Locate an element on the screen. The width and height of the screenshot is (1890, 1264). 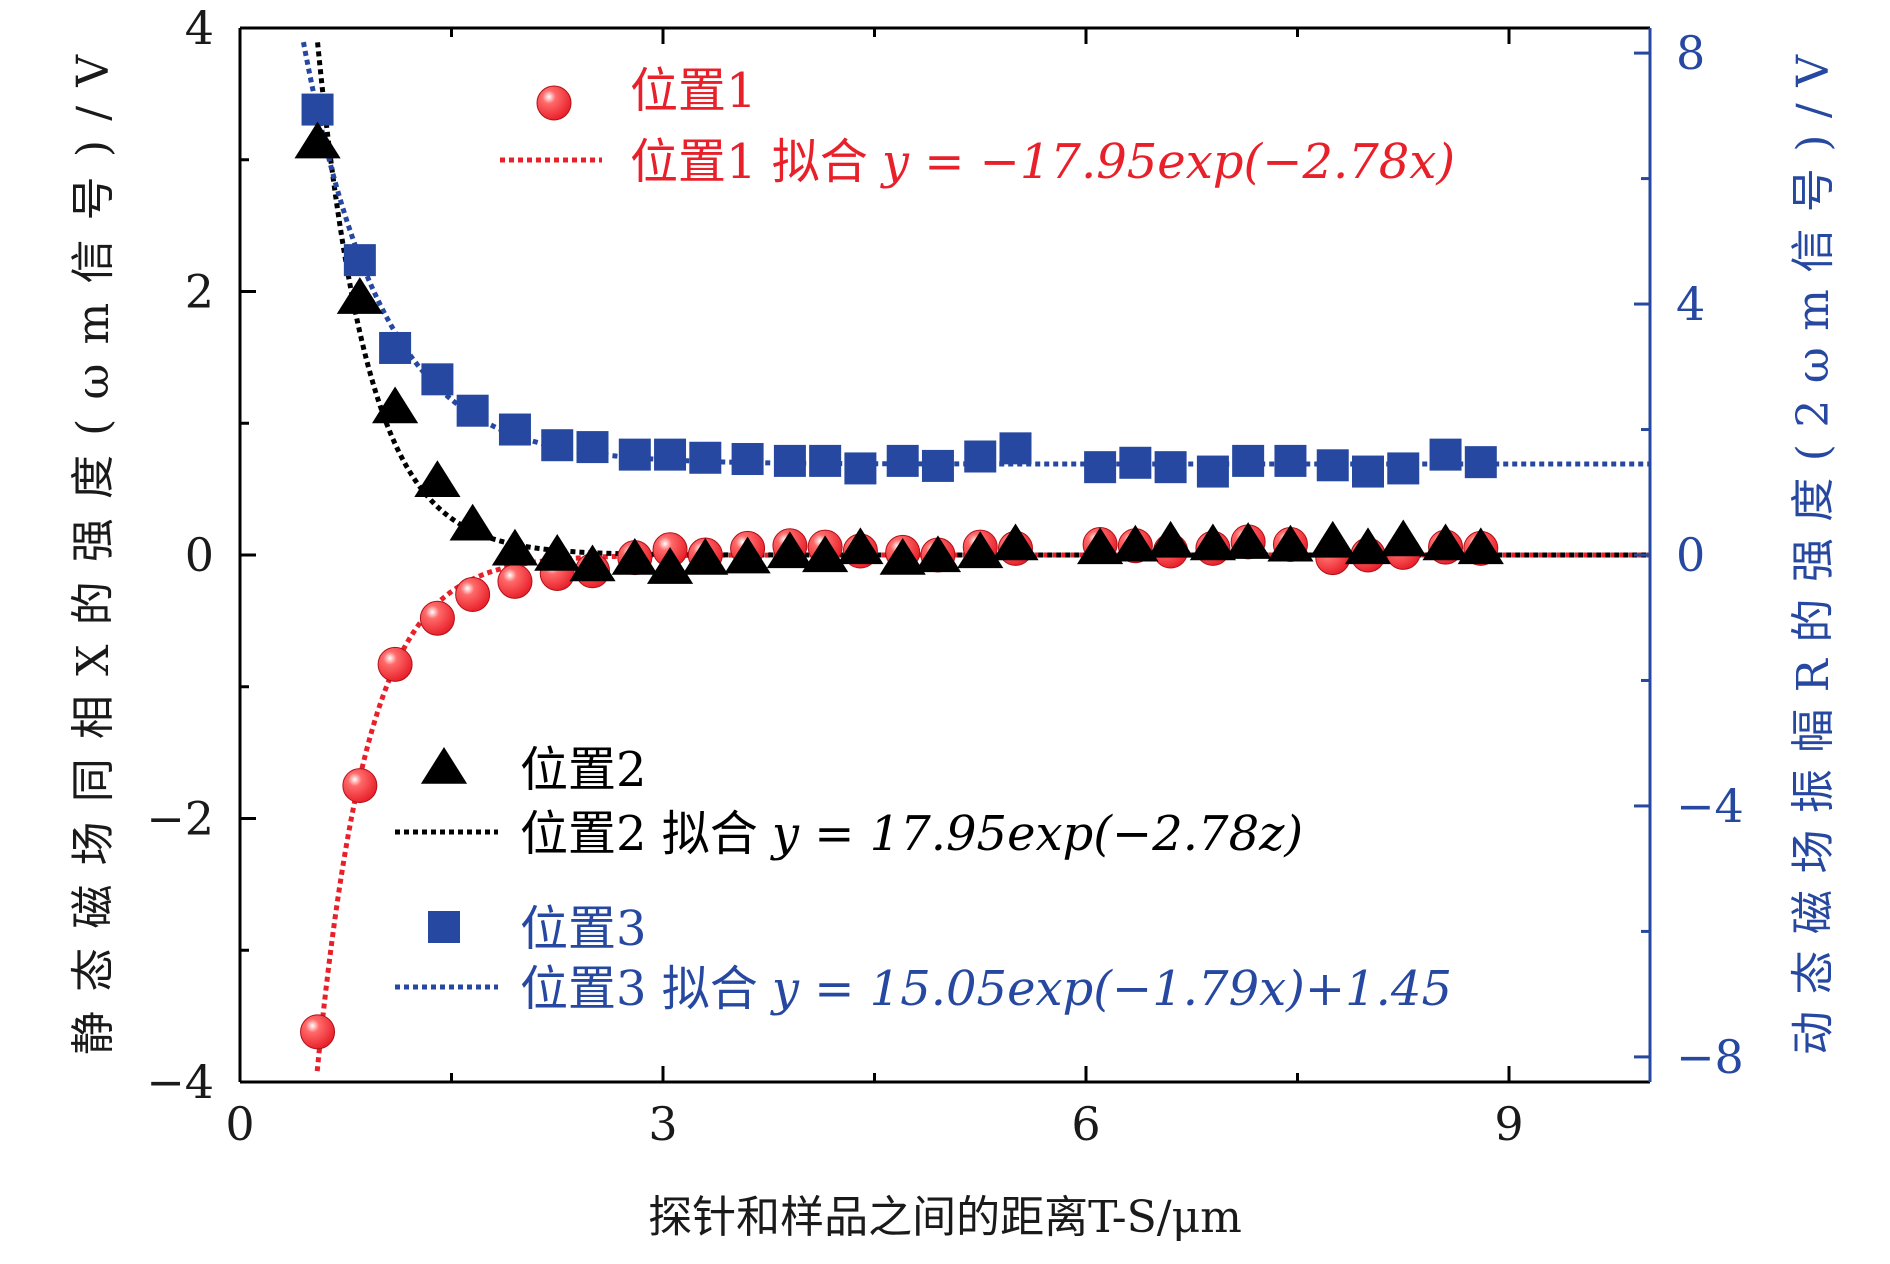
y-left-tick-label: −2 is located at coordinates (180, 819).